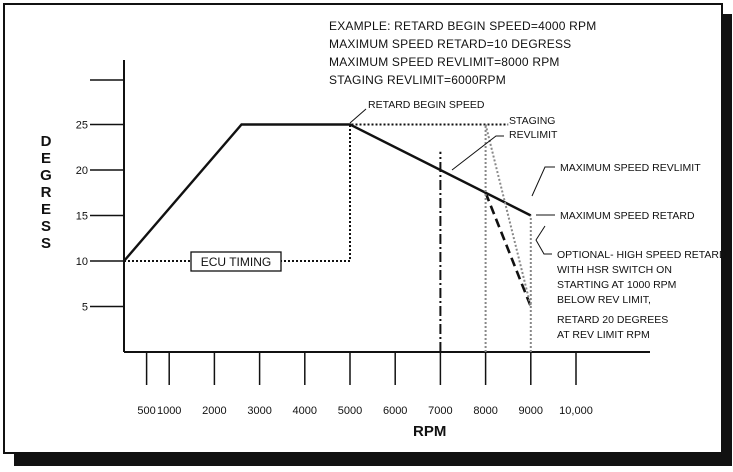 The width and height of the screenshot is (733, 472). I want to click on example-line-1: EXAMPLE: RETARD BEGIN SPEED=4000 RPM, so click(462, 26).